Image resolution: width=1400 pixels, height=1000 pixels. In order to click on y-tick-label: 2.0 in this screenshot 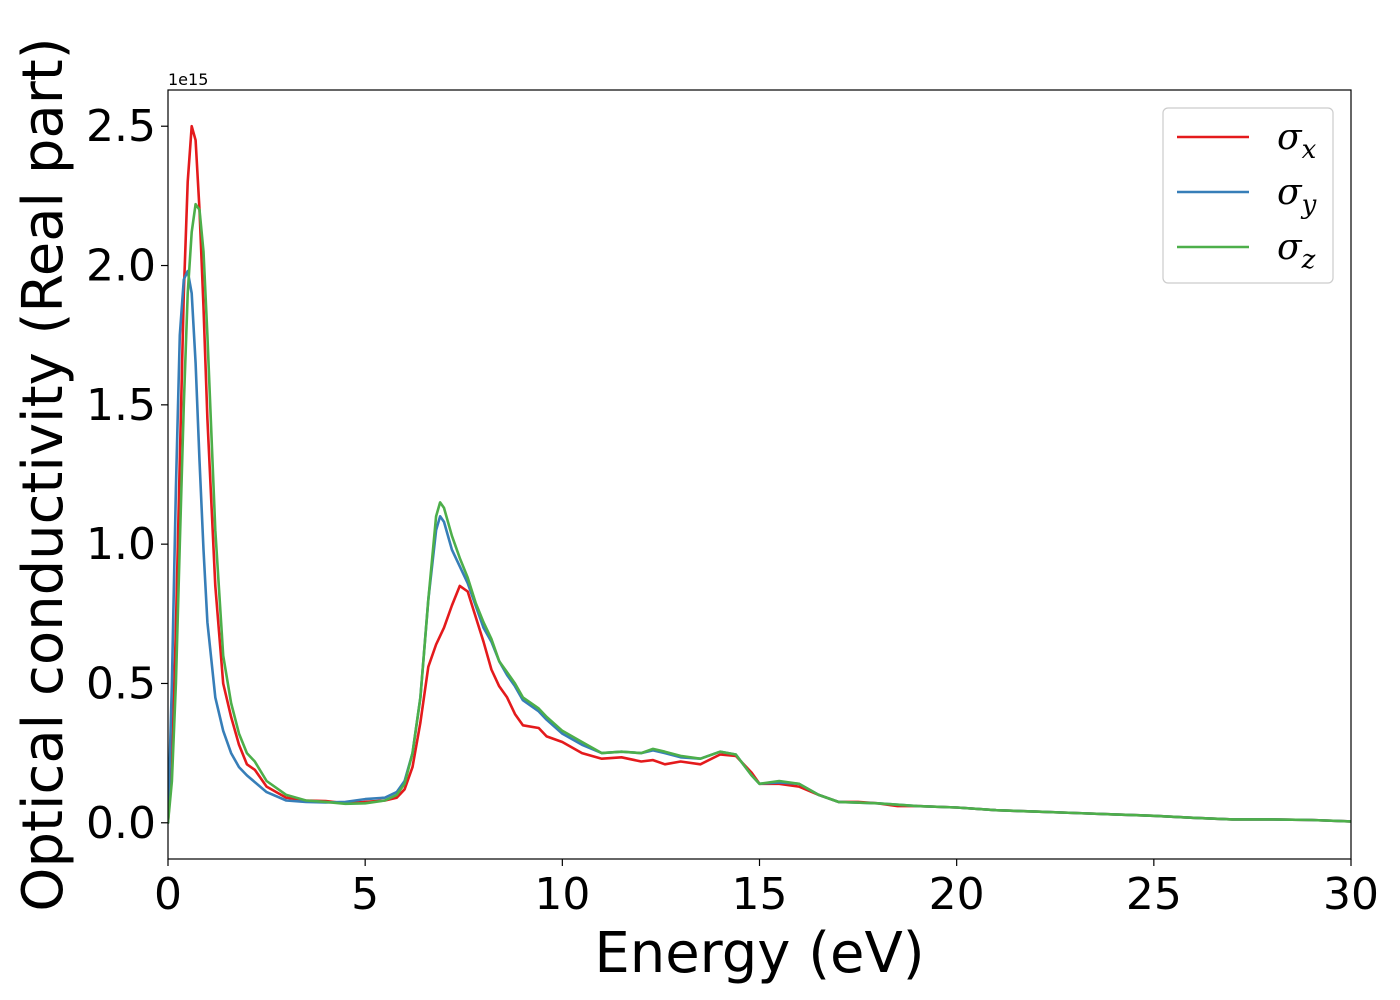, I will do `click(121, 266)`.